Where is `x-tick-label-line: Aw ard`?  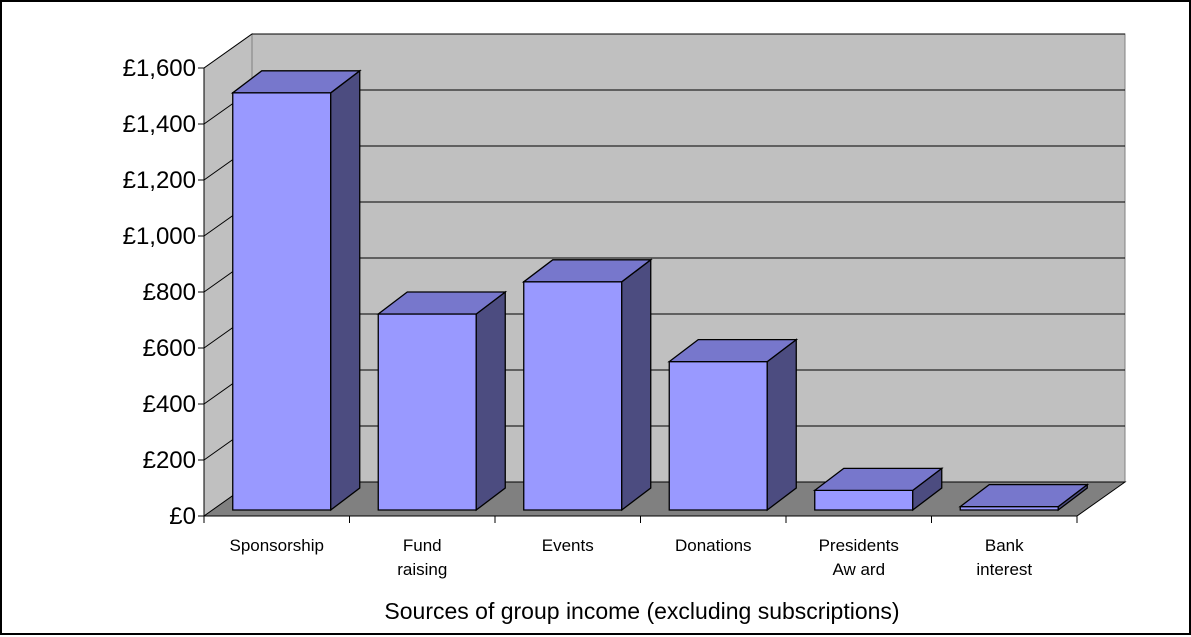 x-tick-label-line: Aw ard is located at coordinates (858, 569).